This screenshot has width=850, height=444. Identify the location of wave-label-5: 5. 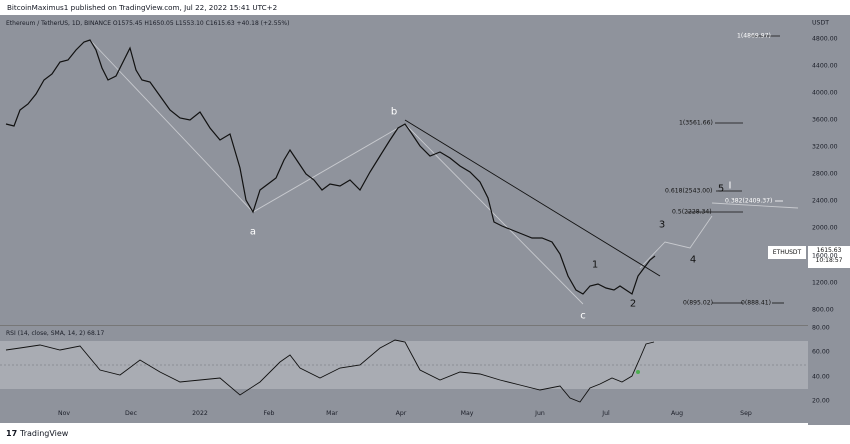
(721, 189).